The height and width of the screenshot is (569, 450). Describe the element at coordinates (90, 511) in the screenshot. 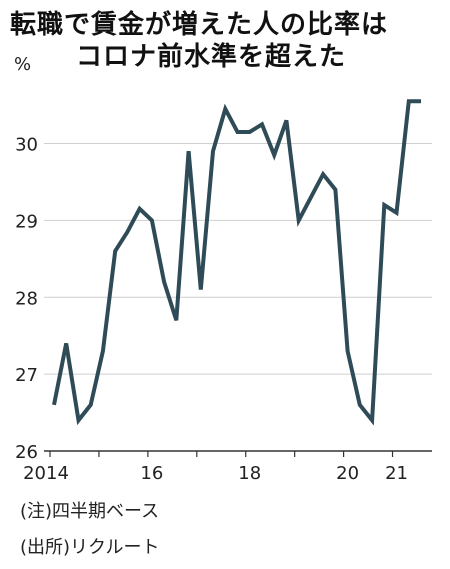

I see `footnote-quarterly: (注)四半期ベース` at that location.